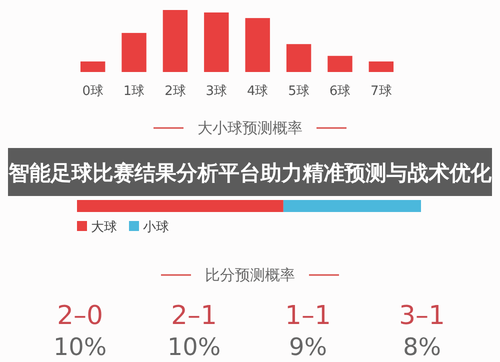 The height and width of the screenshot is (362, 500). Describe the element at coordinates (422, 347) in the screenshot. I see `text: 8%` at that location.